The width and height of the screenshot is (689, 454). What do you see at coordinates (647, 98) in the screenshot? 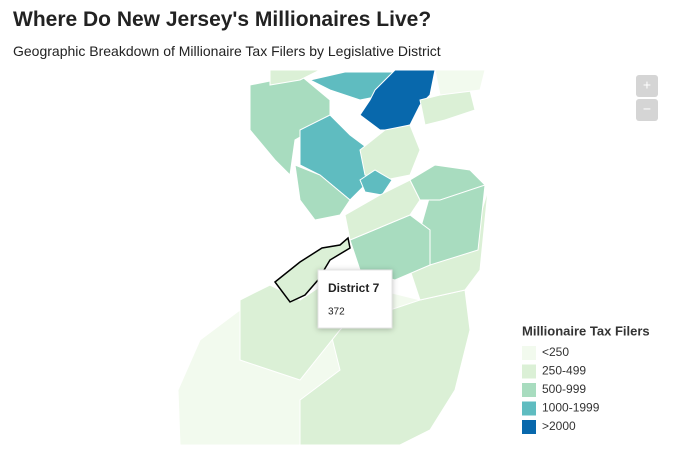
I see `zoom-controls: + −` at bounding box center [647, 98].